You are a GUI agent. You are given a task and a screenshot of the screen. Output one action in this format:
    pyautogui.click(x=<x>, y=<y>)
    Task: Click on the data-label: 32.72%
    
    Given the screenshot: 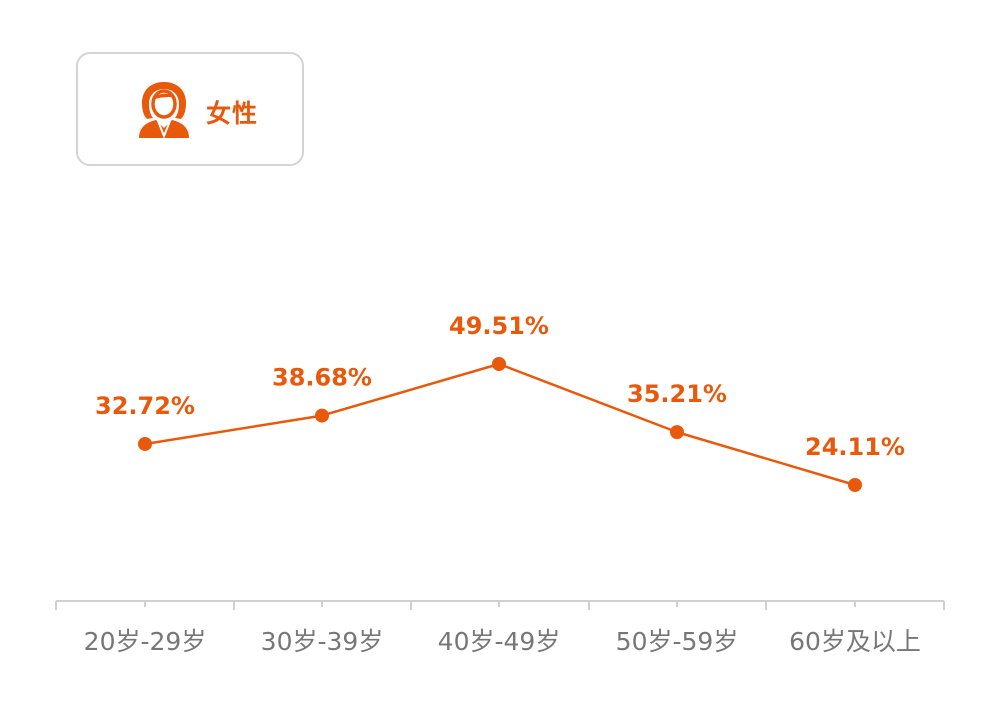 What is the action you would take?
    pyautogui.click(x=145, y=406)
    